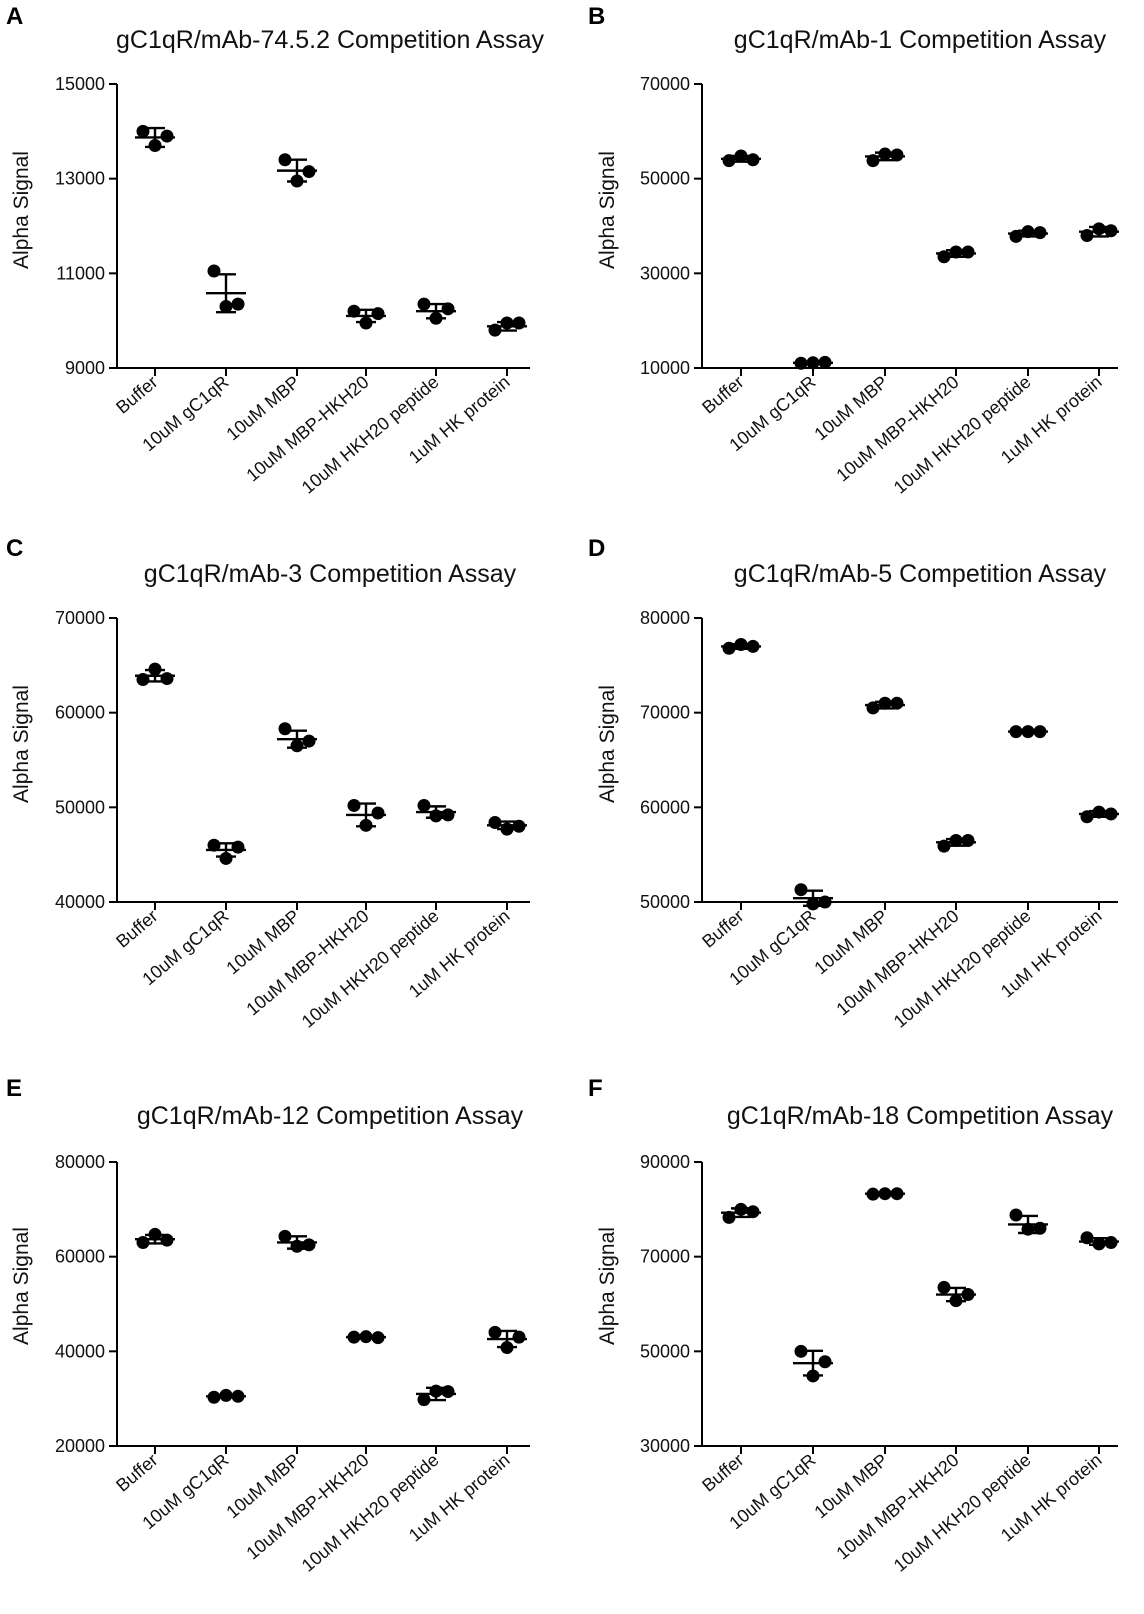 This screenshot has width=1144, height=1614. Describe the element at coordinates (665, 368) in the screenshot. I see `y-tick-label: 10000` at that location.